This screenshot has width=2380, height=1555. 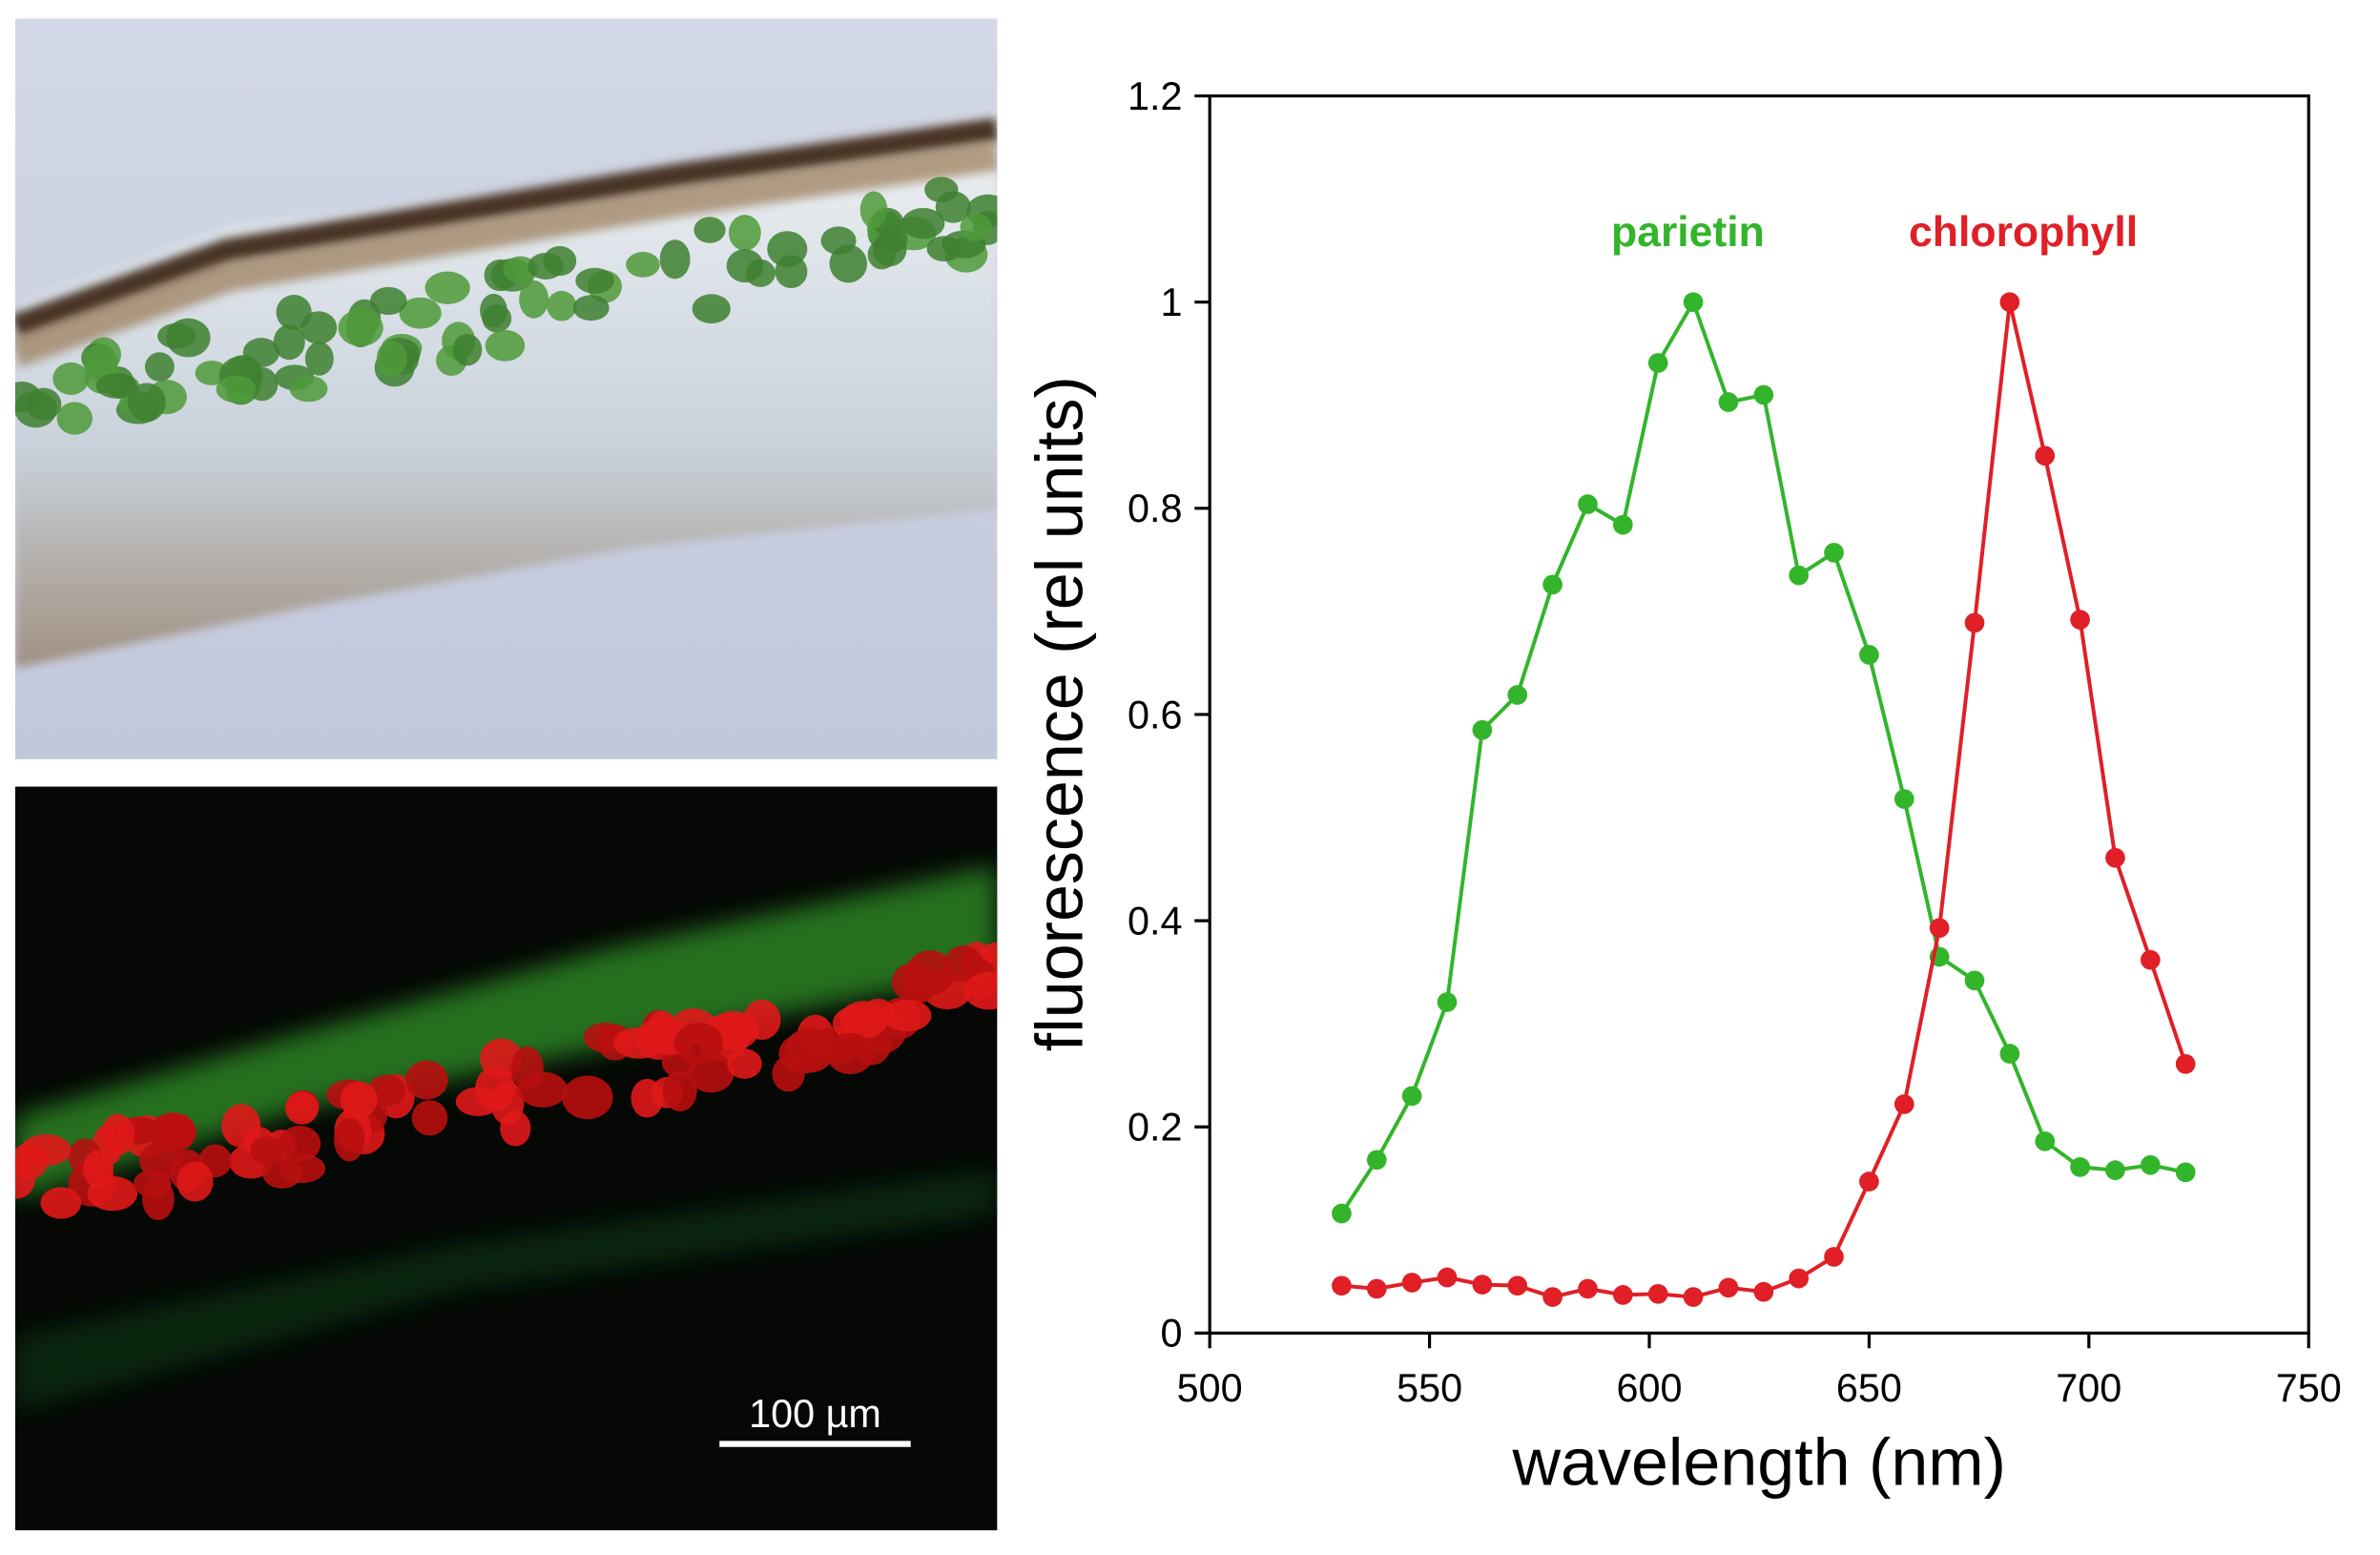 What do you see at coordinates (1869, 1388) in the screenshot?
I see `x-tick-label: 650` at bounding box center [1869, 1388].